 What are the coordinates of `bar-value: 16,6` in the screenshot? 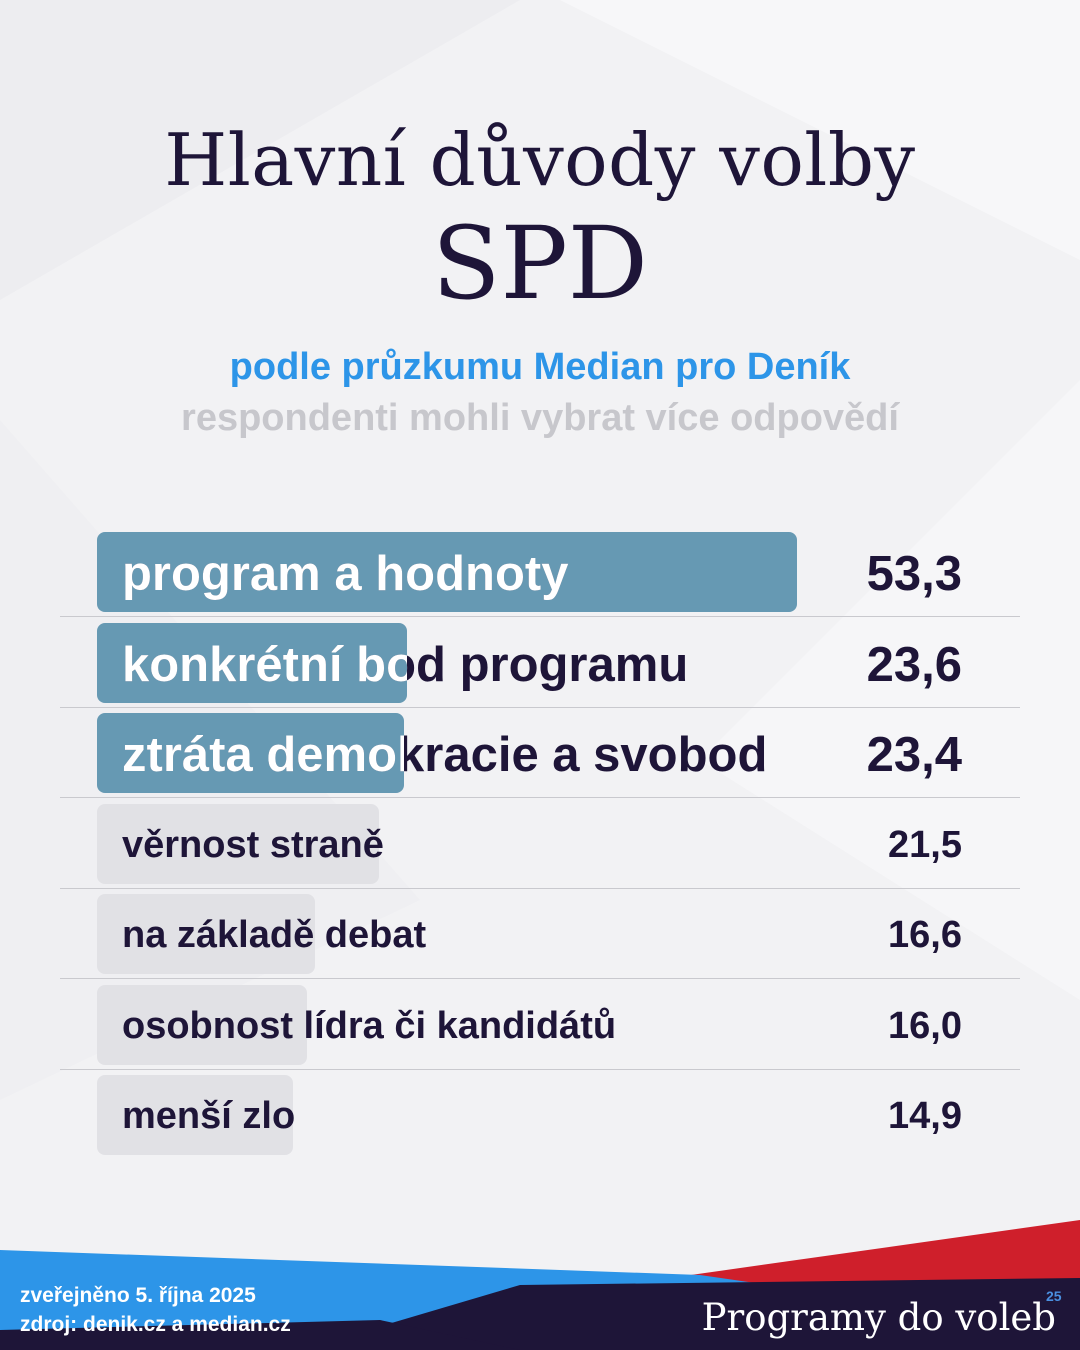 It's located at (925, 935).